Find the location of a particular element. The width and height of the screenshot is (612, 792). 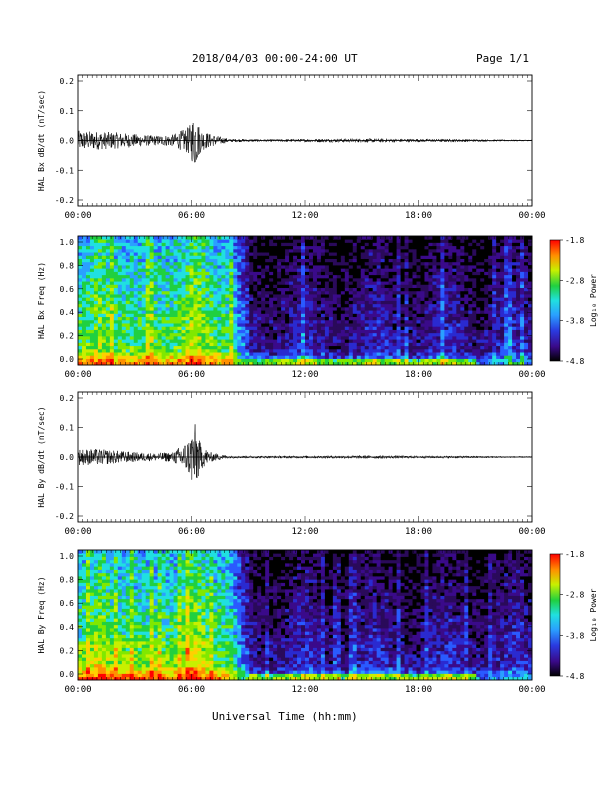

x-axis-label: Universal Time (hh:mm) is located at coordinates (285, 716).